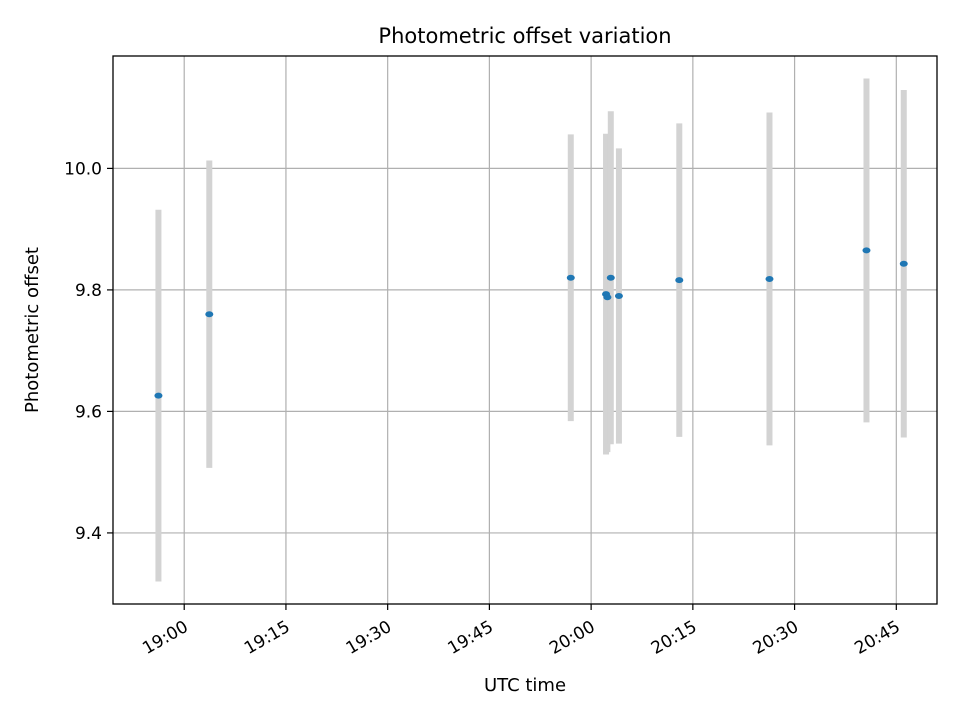  What do you see at coordinates (524, 36) in the screenshot?
I see `chart-title: Photometric offset variation` at bounding box center [524, 36].